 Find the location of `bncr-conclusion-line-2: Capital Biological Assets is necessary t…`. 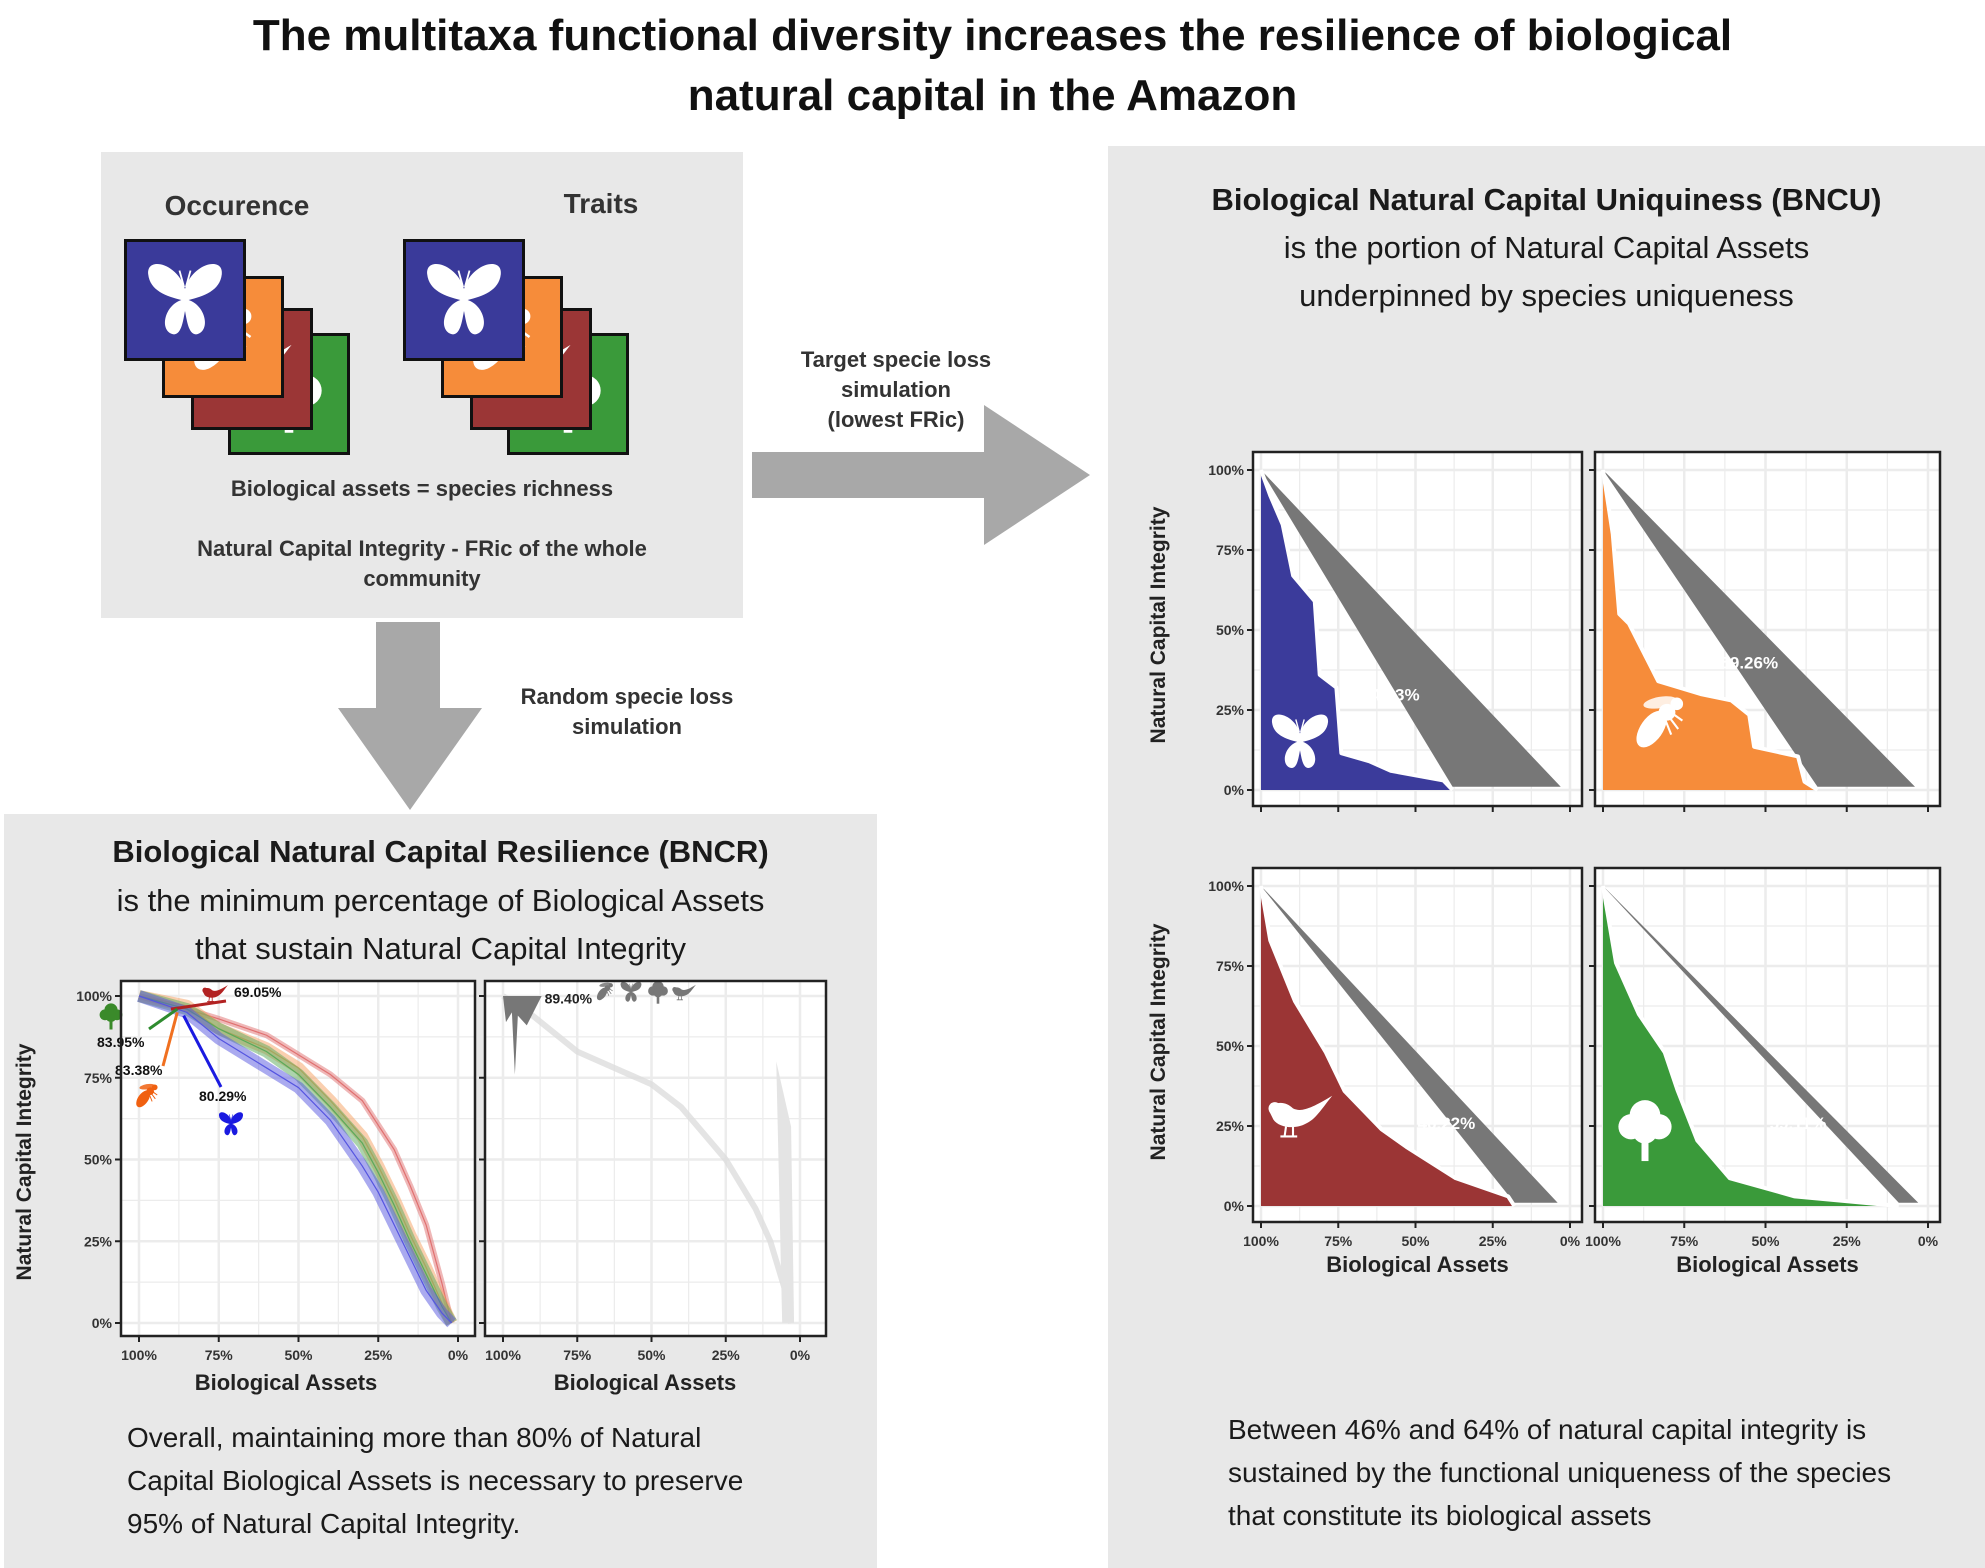

bncr-conclusion-line-2: Capital Biological Assets is necessary t… is located at coordinates (435, 1480).